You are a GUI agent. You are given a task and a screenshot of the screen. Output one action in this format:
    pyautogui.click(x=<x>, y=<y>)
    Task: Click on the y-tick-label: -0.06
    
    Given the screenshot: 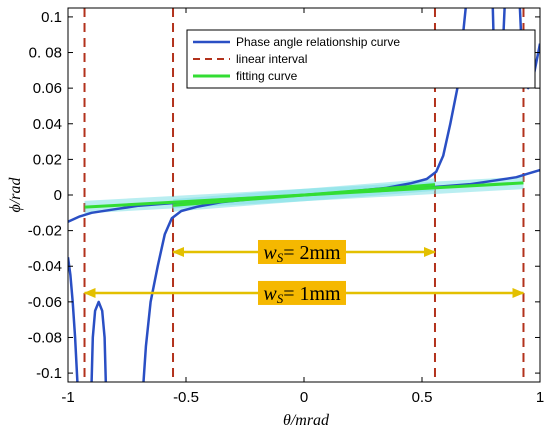 What is the action you would take?
    pyautogui.click(x=45, y=302)
    